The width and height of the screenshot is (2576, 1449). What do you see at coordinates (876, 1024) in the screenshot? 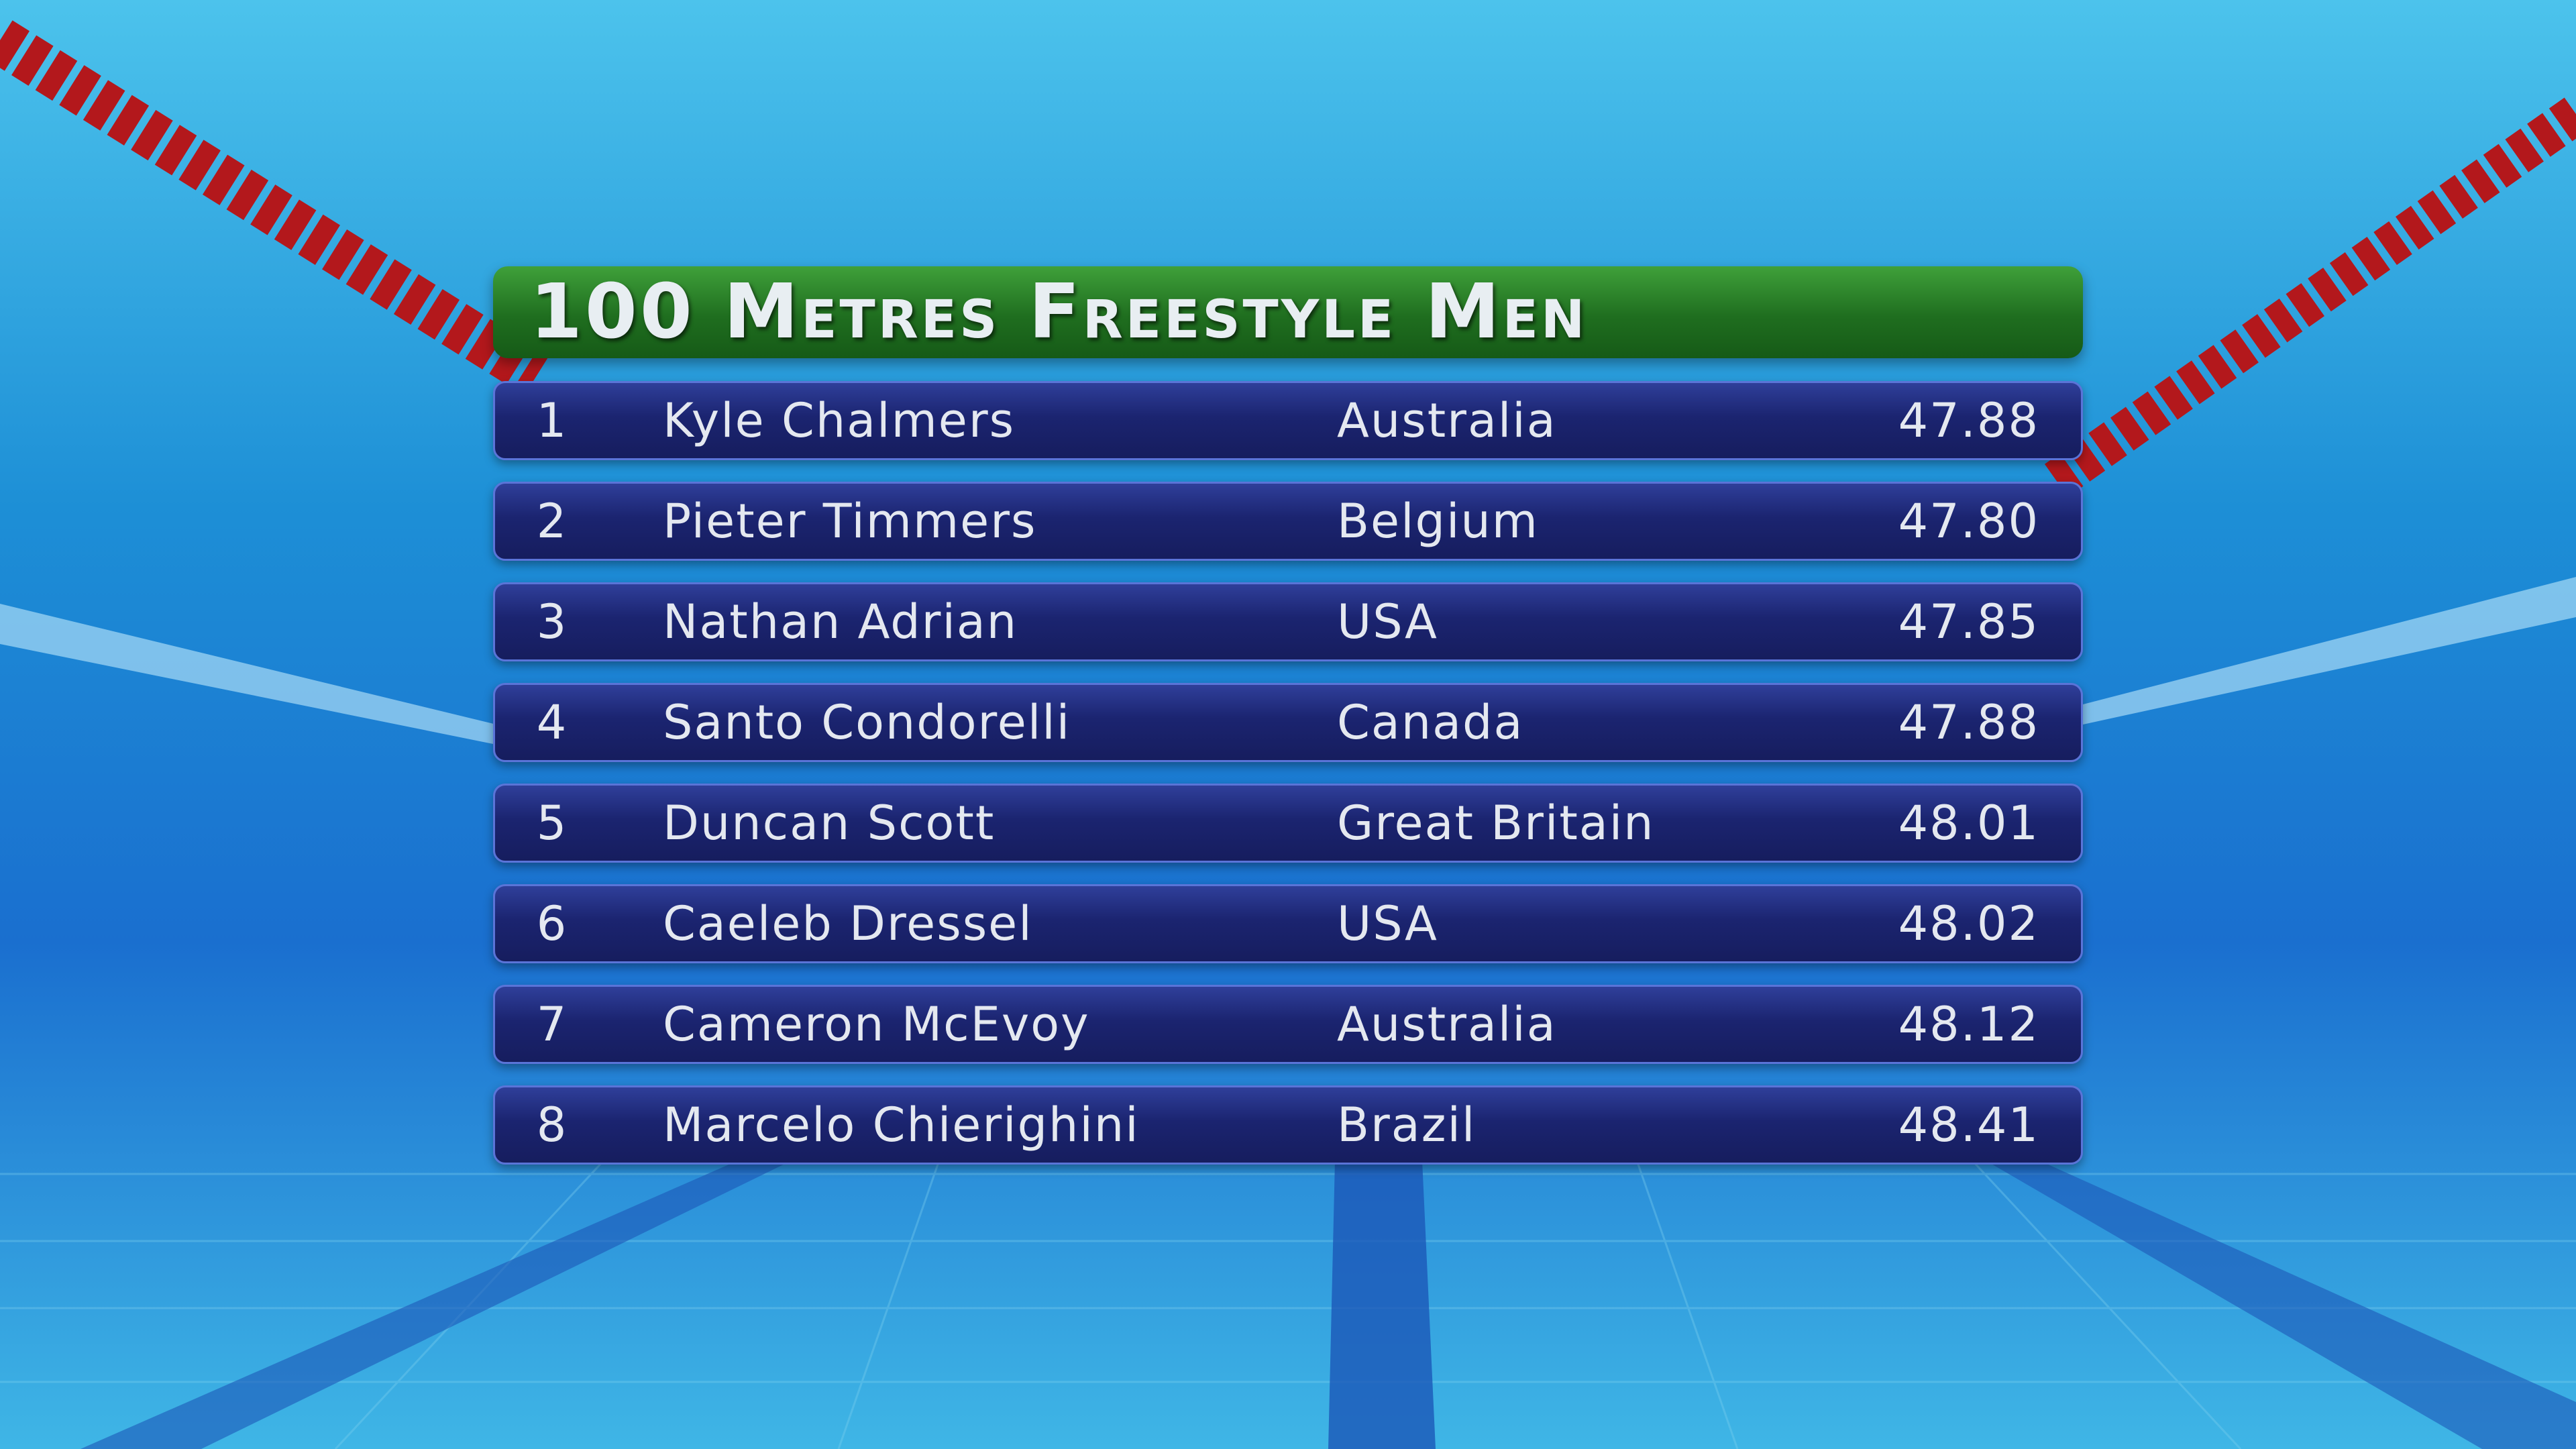
I see `name: Cameron McEvoy` at bounding box center [876, 1024].